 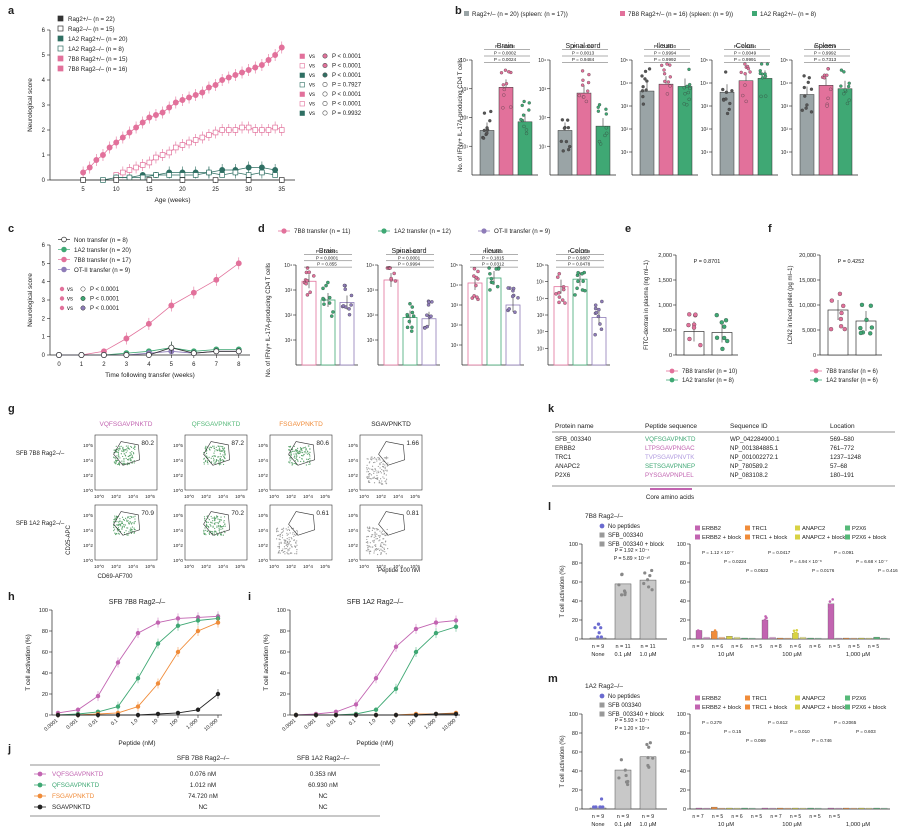 I want to click on x-tick-label: 7, so click(x=217, y=365).